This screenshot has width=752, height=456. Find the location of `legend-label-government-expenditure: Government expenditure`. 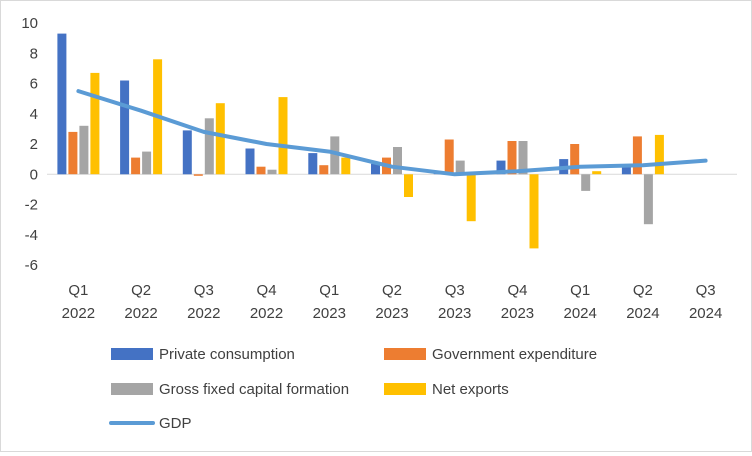

legend-label-government-expenditure: Government expenditure is located at coordinates (514, 354).